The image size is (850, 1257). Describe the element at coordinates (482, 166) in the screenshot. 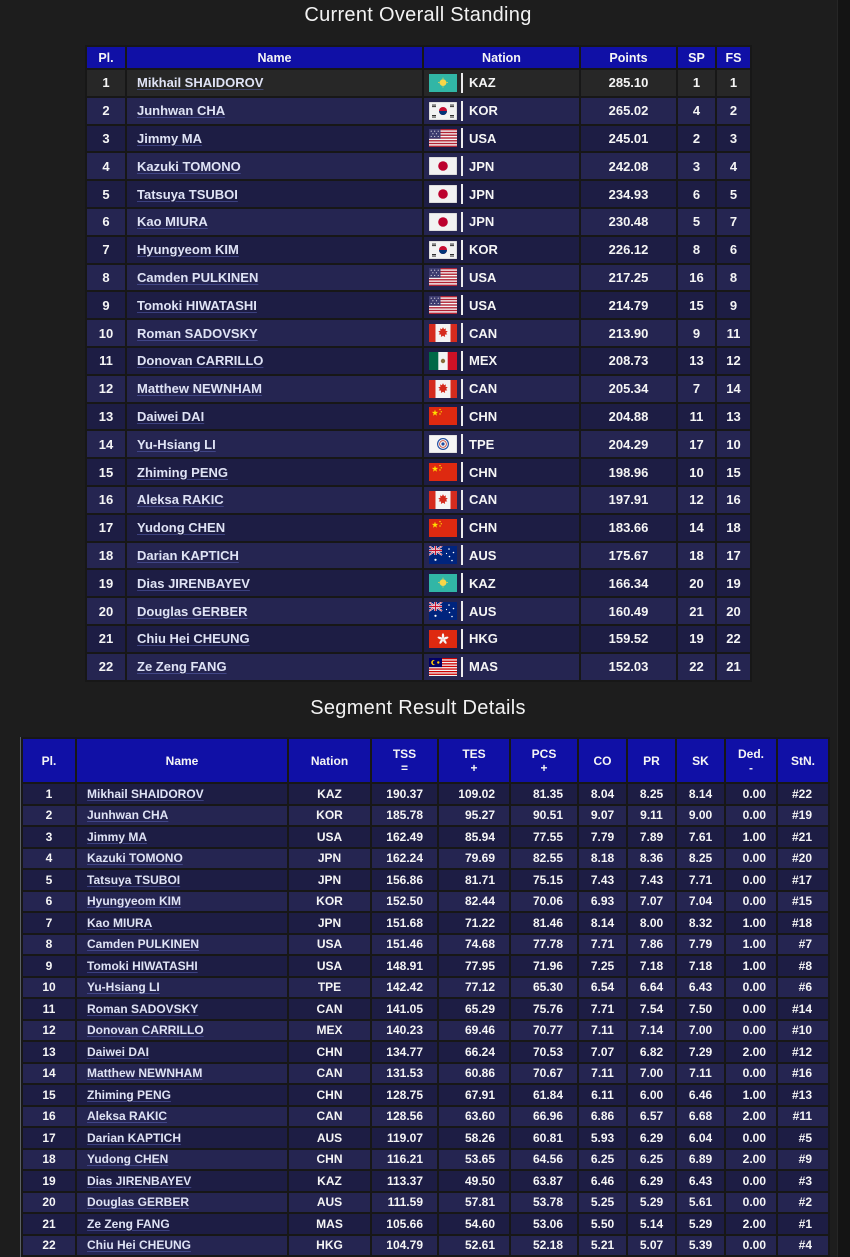

I see `nation-code: JPN` at that location.